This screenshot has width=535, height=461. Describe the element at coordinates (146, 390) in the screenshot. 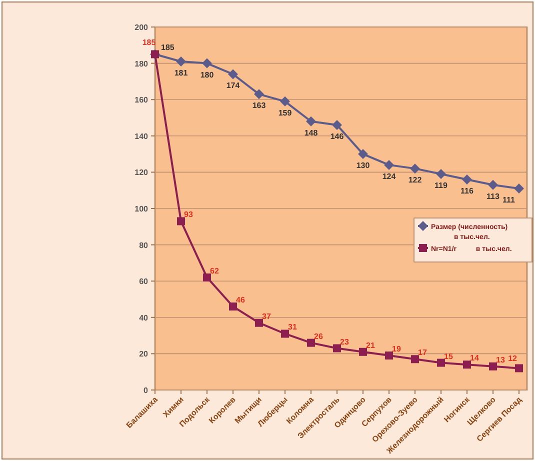

I see `y-tick-label: 0` at that location.